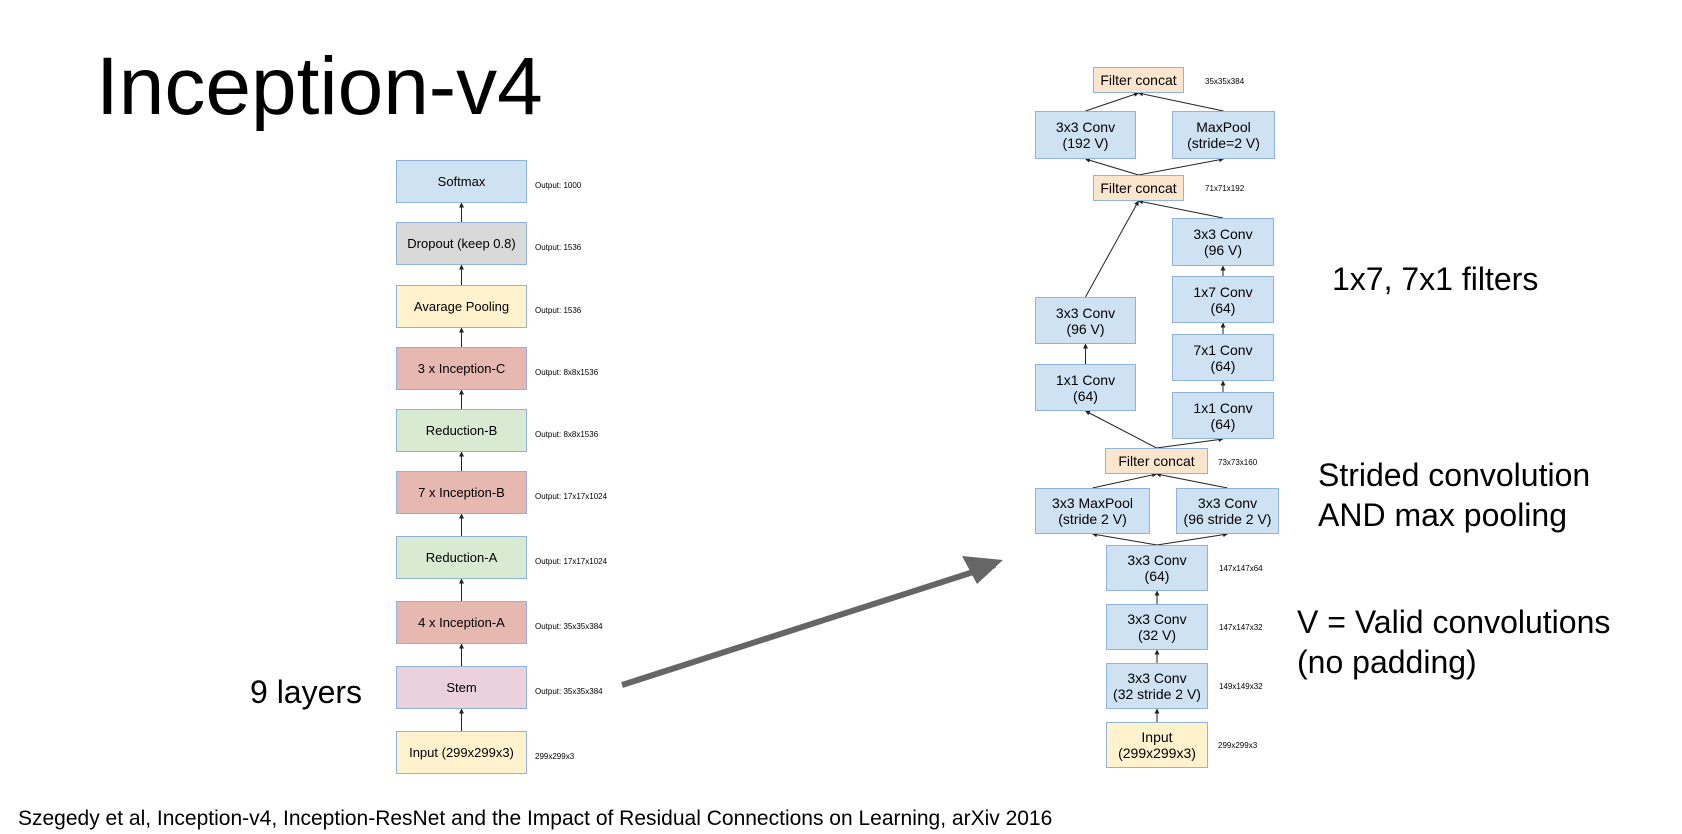 Image resolution: width=1682 pixels, height=834 pixels. Describe the element at coordinates (1085, 135) in the screenshot. I see `node-conv-192v: 3x3 Conv (192 V)` at that location.